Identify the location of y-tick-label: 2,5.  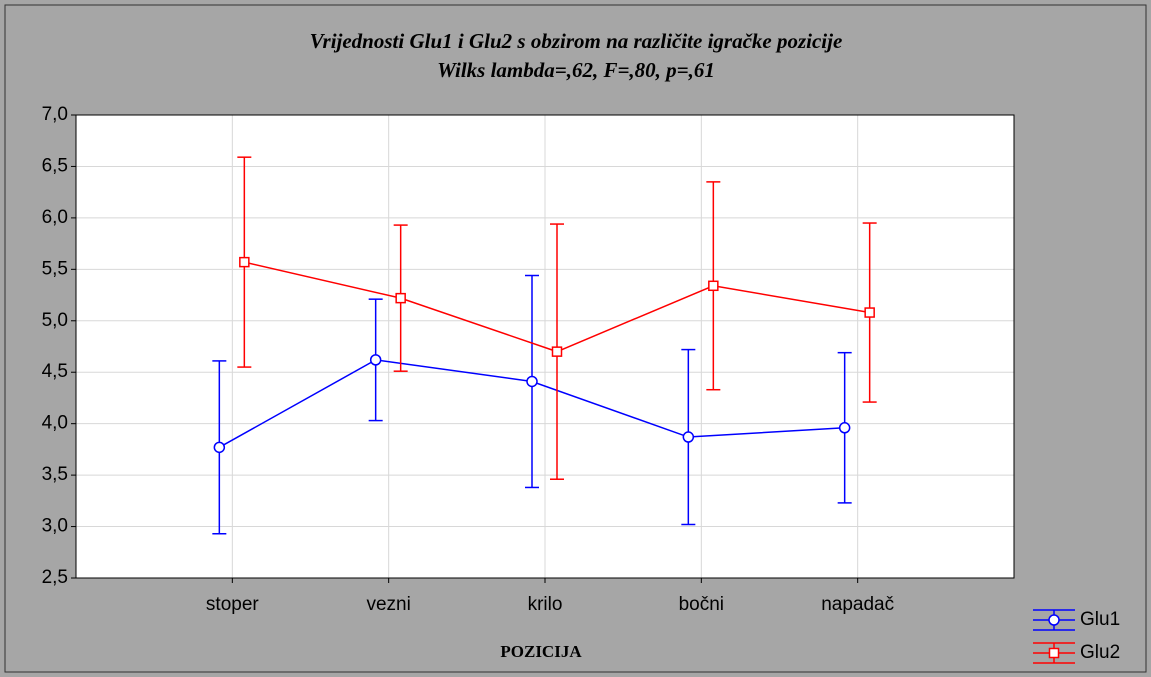
(55, 577).